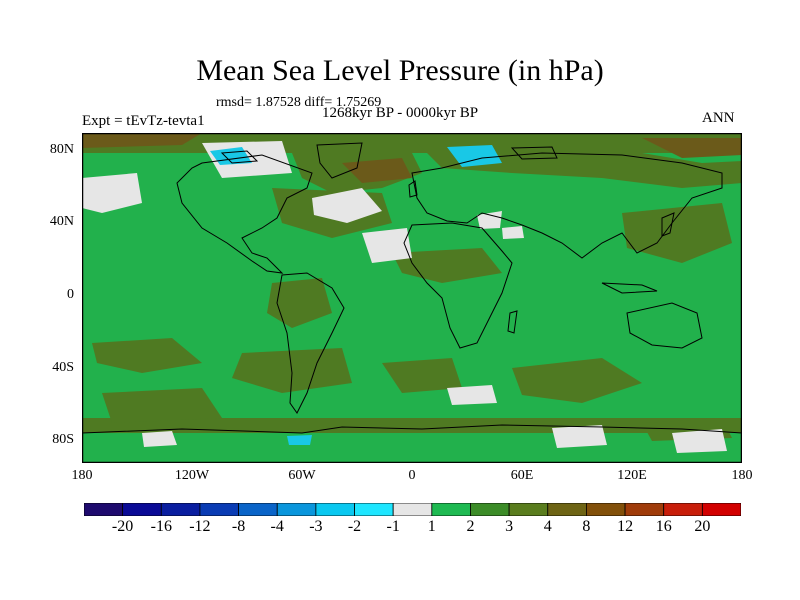 This screenshot has width=800, height=600. Describe the element at coordinates (509, 526) in the screenshot. I see `colorbar-label: 3` at that location.